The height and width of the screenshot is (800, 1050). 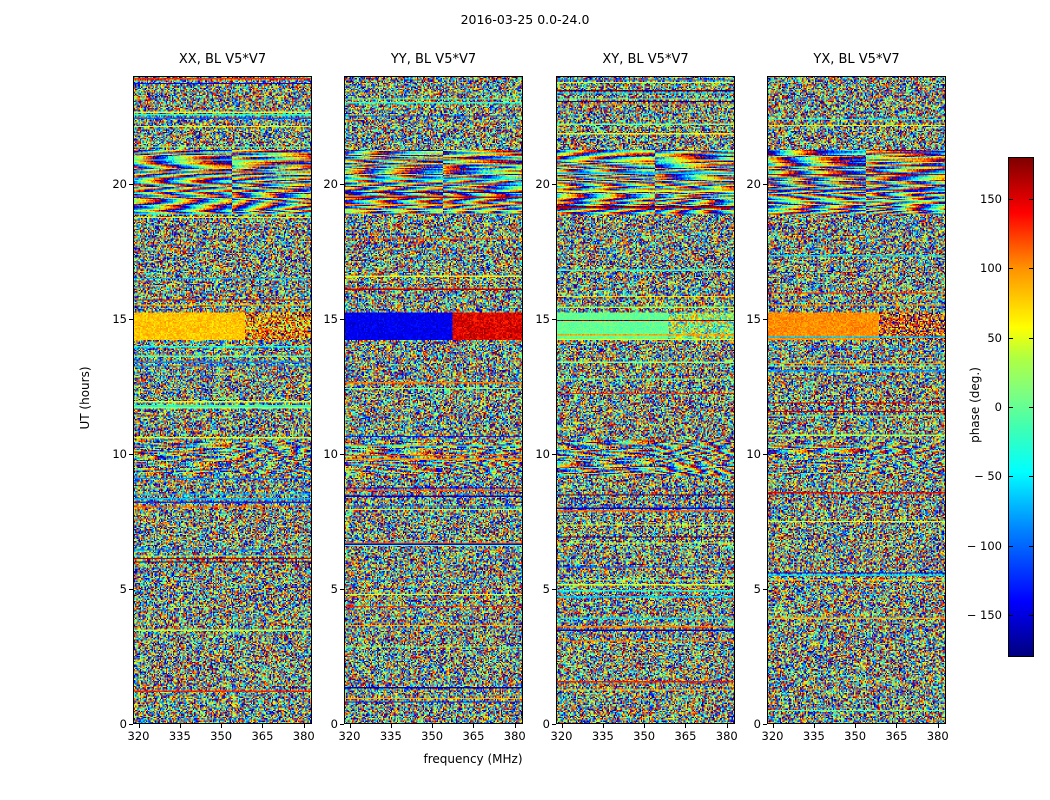 I want to click on panel-image-xx, so click(x=222, y=400).